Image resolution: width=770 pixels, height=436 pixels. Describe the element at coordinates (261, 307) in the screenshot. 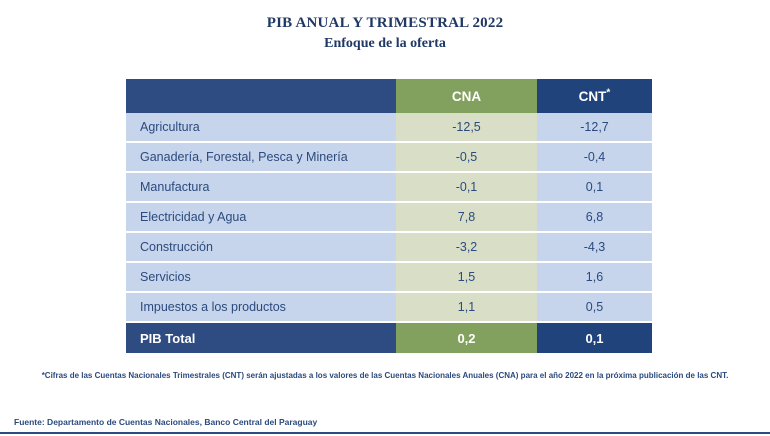

I see `row-label: Impuestos a los productos` at that location.